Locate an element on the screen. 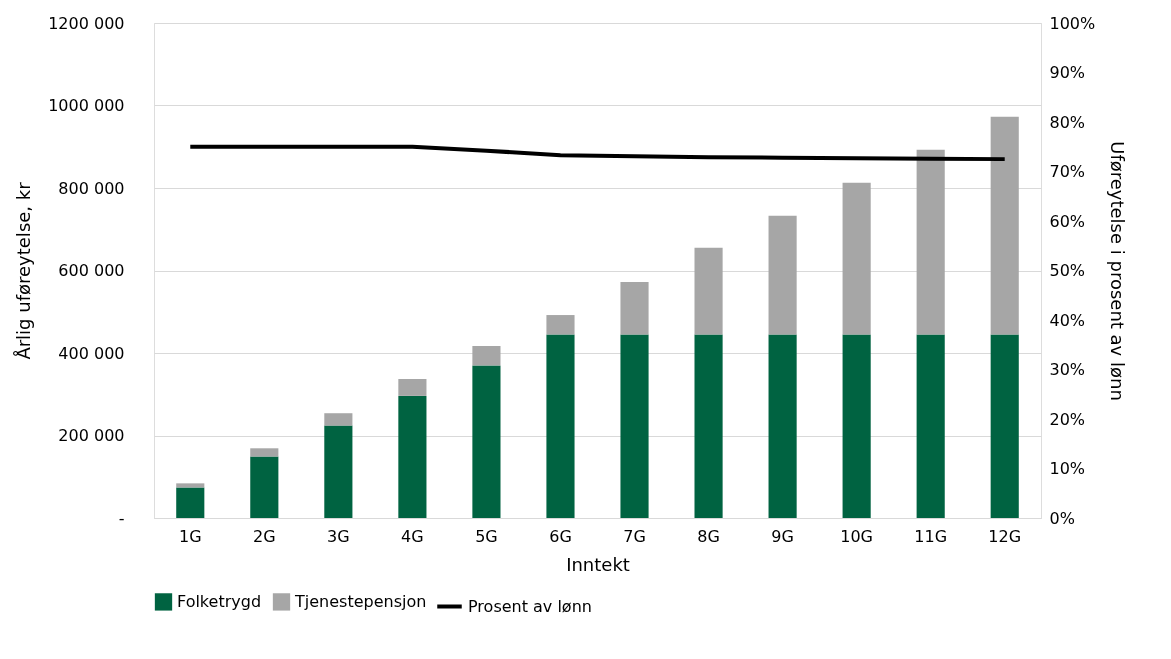 Image resolution: width=1171 pixels, height=659 pixels. x-tick-label: 4G is located at coordinates (412, 536).